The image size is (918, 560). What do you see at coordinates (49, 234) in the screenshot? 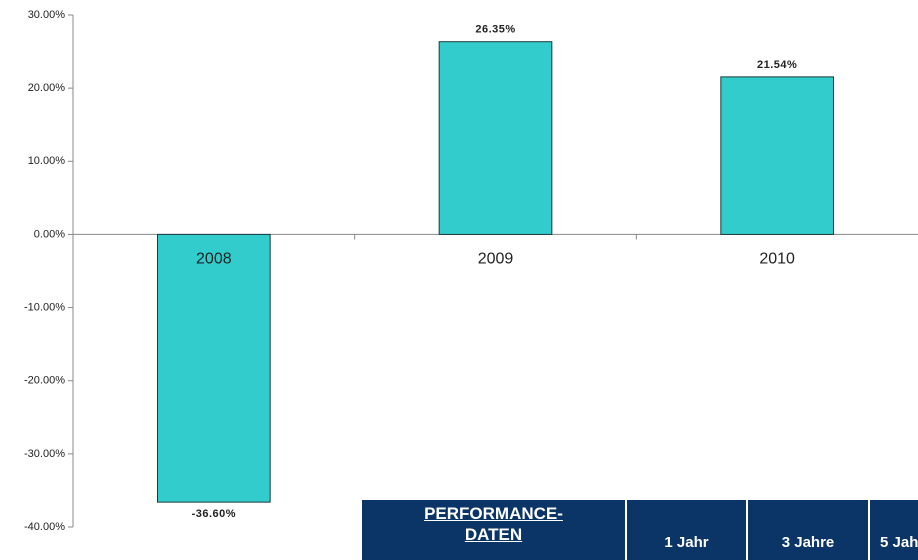
I see `y-tick-label: 0.00%` at bounding box center [49, 234].